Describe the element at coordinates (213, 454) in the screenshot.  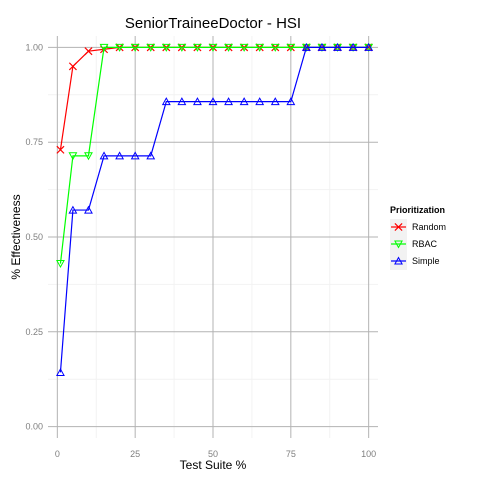
I see `x-tick-label: 50` at that location.